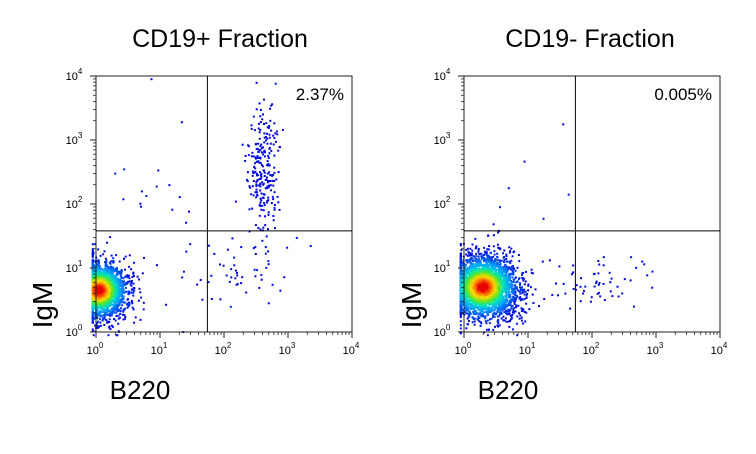  Describe the element at coordinates (351, 349) in the screenshot. I see `x-tick-label: 10⁴` at that location.